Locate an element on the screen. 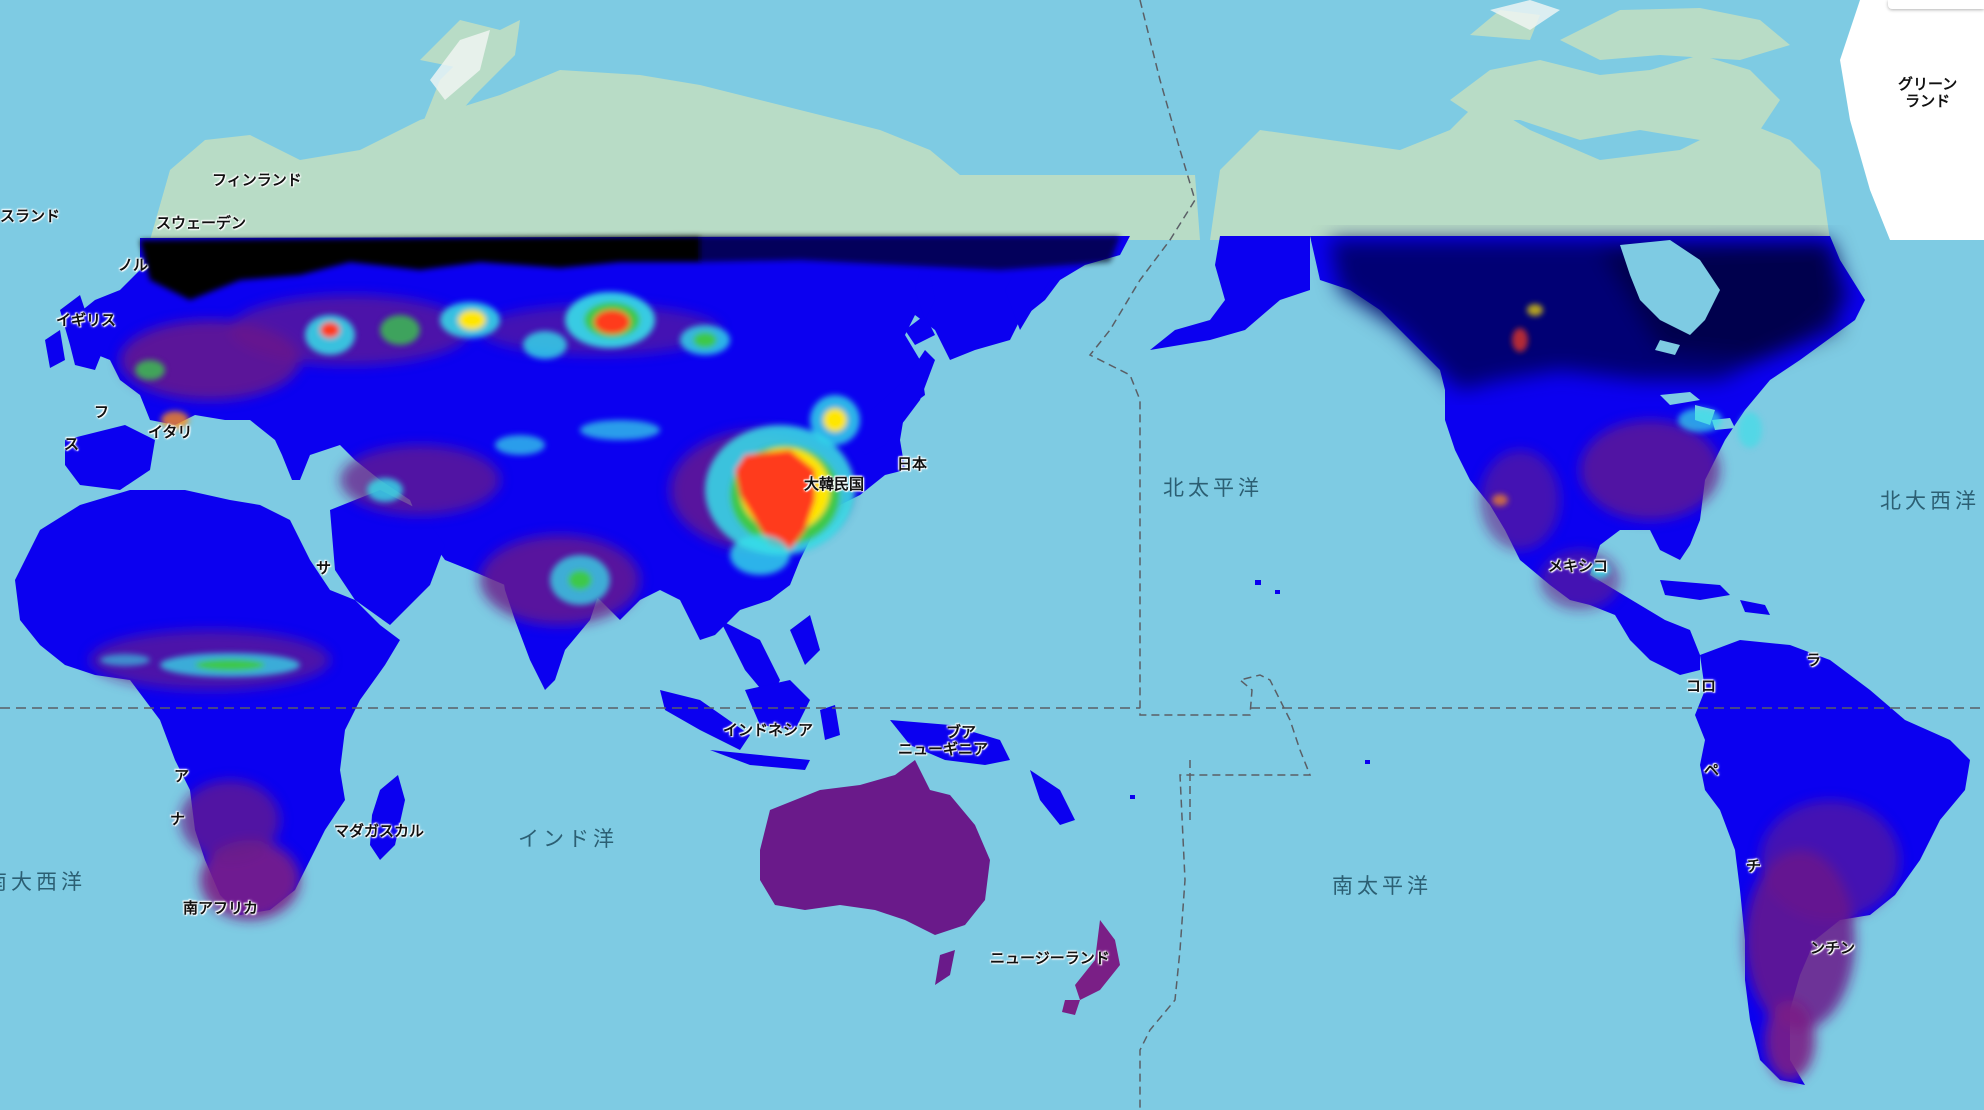 Image resolution: width=1984 pixels, height=1110 pixels. label-south-africa: 南アフリカ is located at coordinates (221, 908).